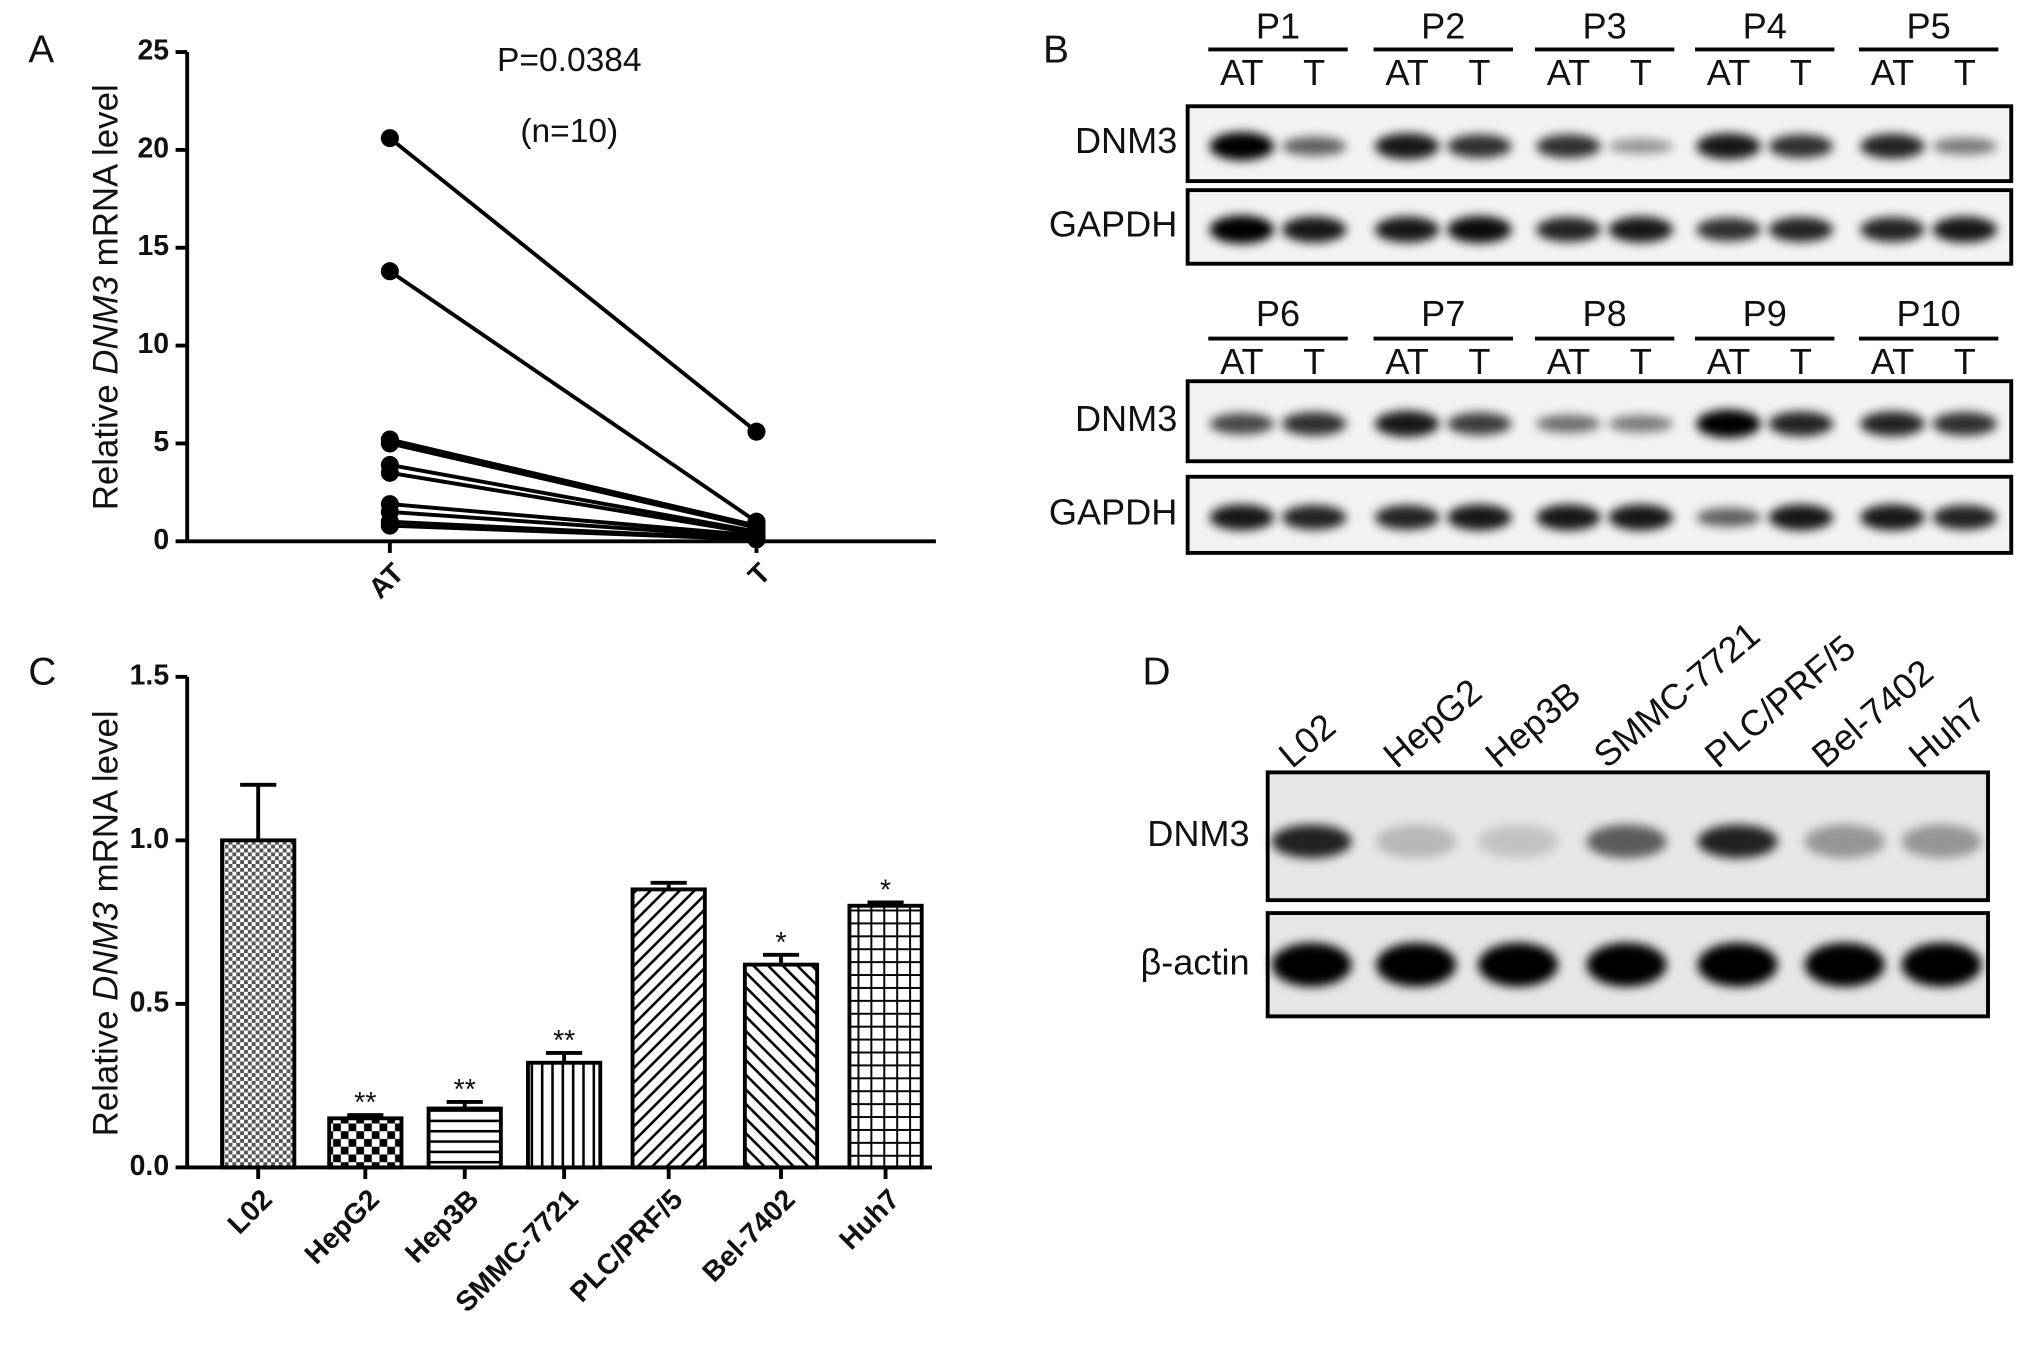 The width and height of the screenshot is (2019, 1364). What do you see at coordinates (1156, 671) in the screenshot?
I see `panel-label: D` at bounding box center [1156, 671].